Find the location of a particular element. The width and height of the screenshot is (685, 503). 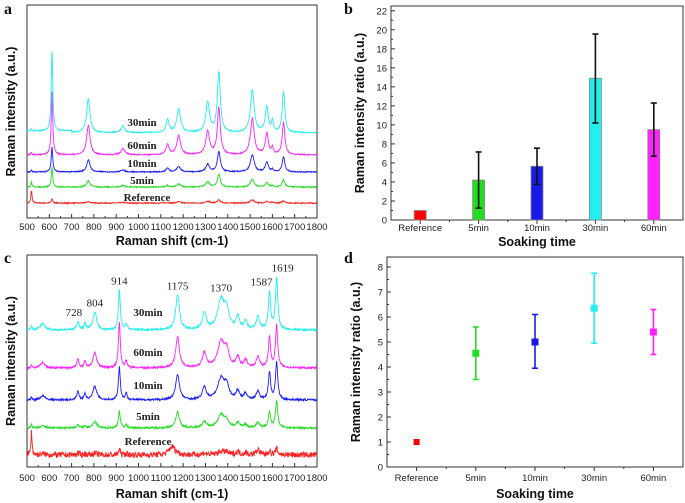

point-5min is located at coordinates (476, 353).